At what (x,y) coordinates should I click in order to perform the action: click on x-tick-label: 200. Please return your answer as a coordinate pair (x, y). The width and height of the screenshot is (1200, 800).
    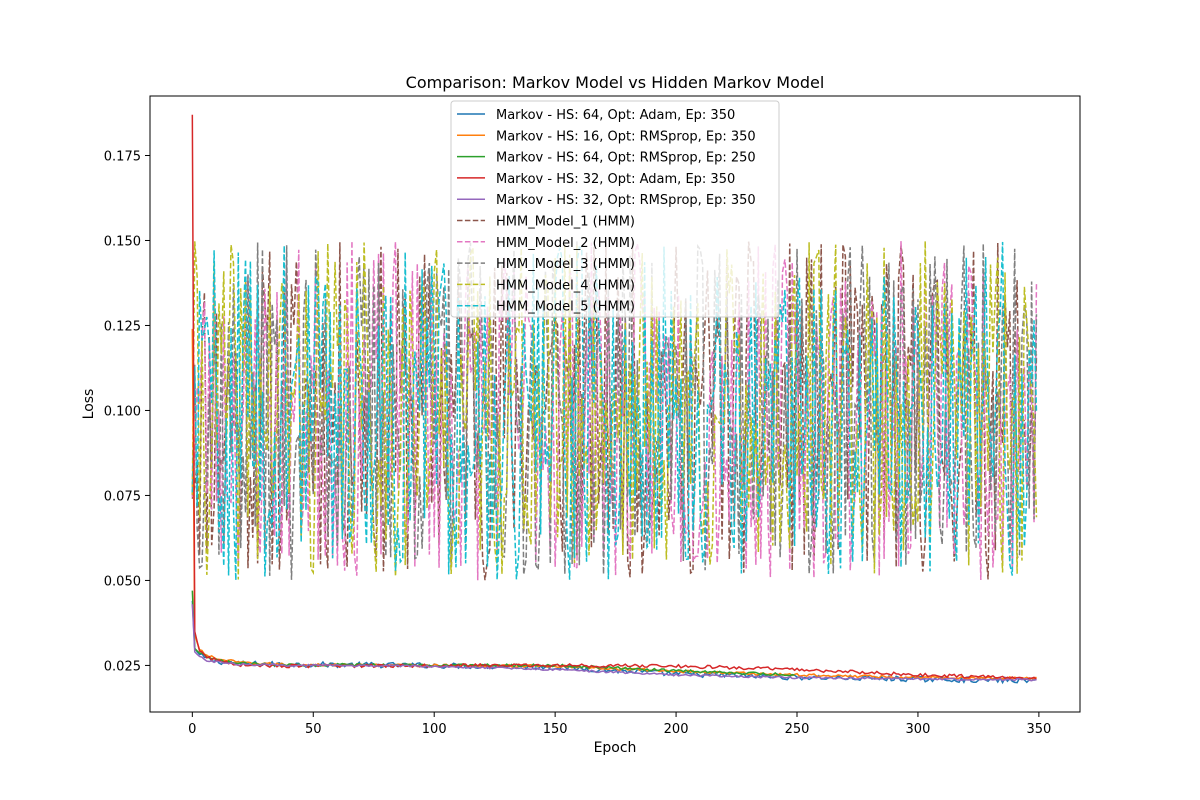
    Looking at the image, I should click on (676, 729).